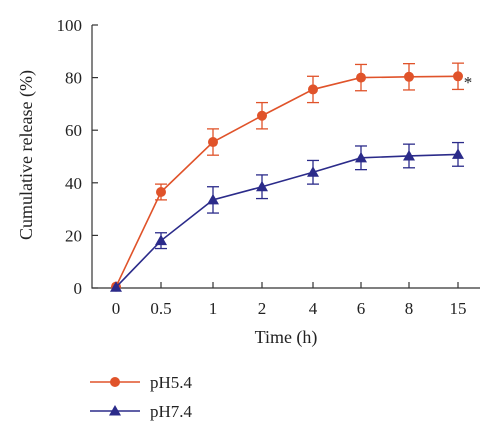  I want to click on x-axis-title: Time (h), so click(286, 337).